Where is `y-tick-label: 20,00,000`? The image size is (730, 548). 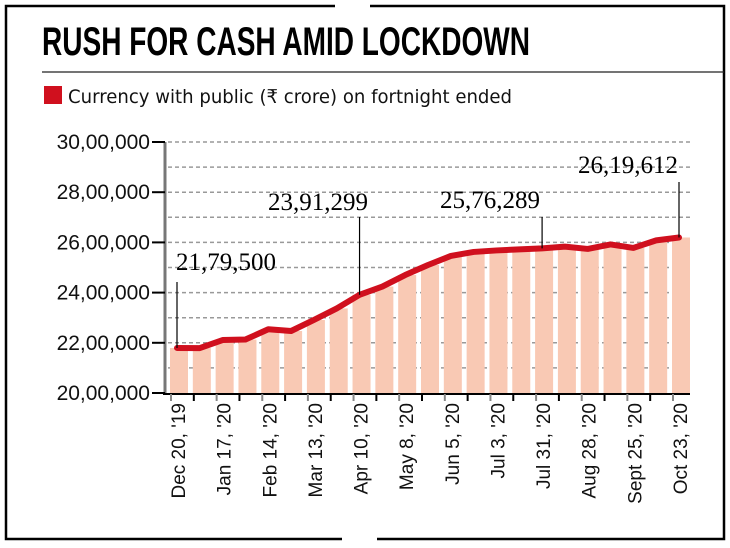
y-tick-label: 20,00,000 is located at coordinates (103, 393).